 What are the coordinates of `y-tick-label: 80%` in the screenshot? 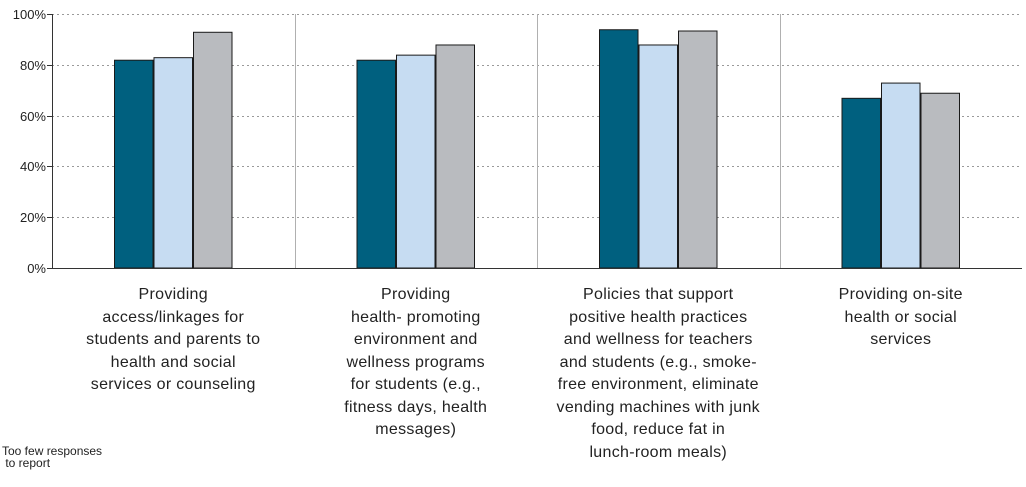 It's located at (33, 65).